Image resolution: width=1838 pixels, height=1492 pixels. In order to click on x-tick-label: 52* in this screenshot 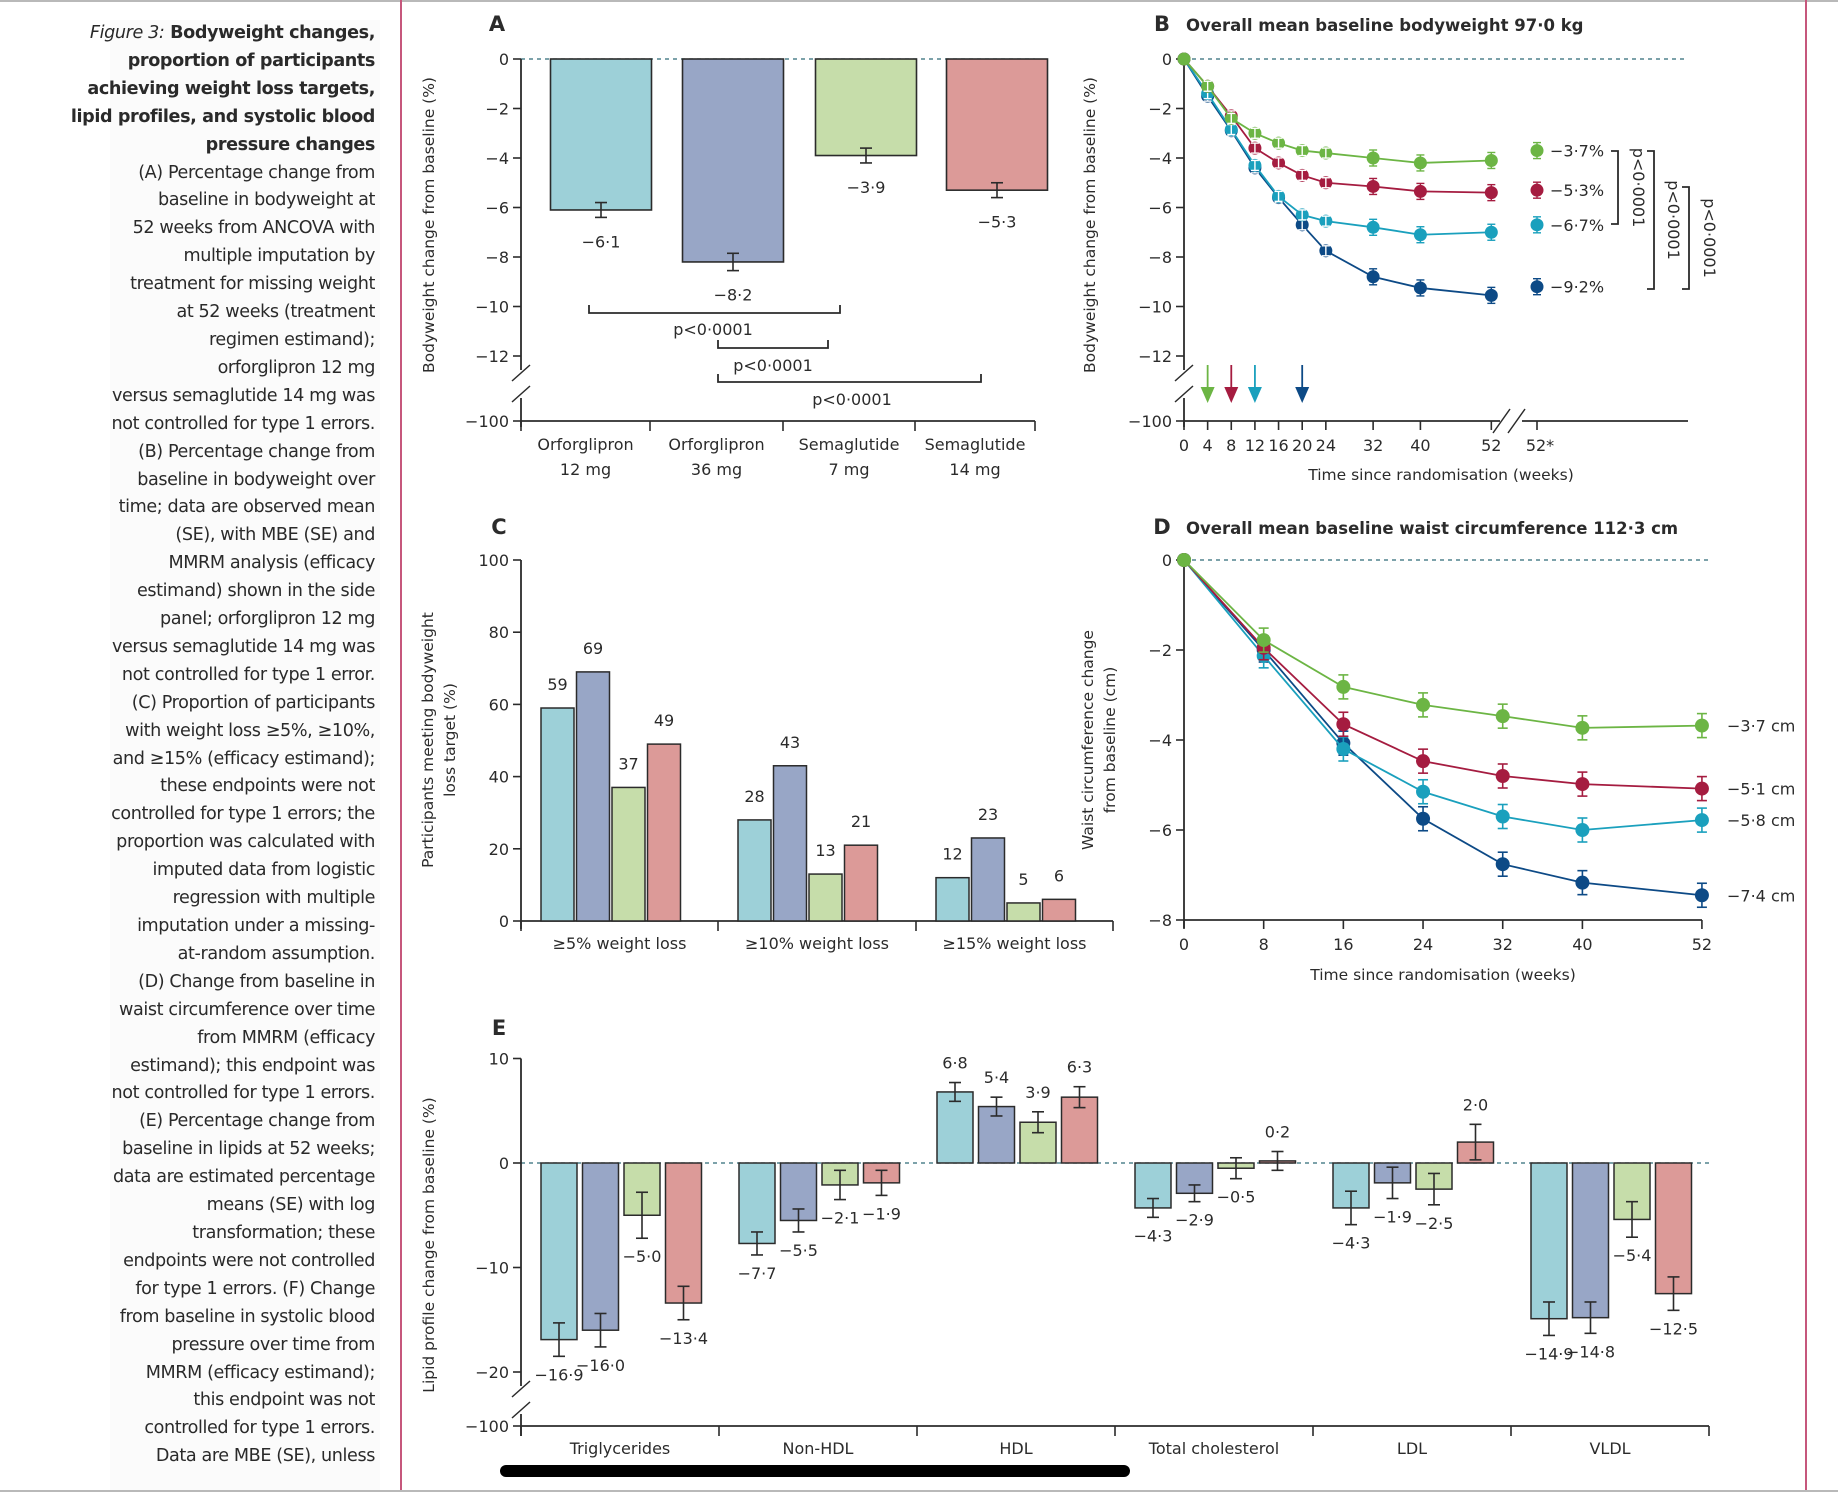, I will do `click(1540, 445)`.